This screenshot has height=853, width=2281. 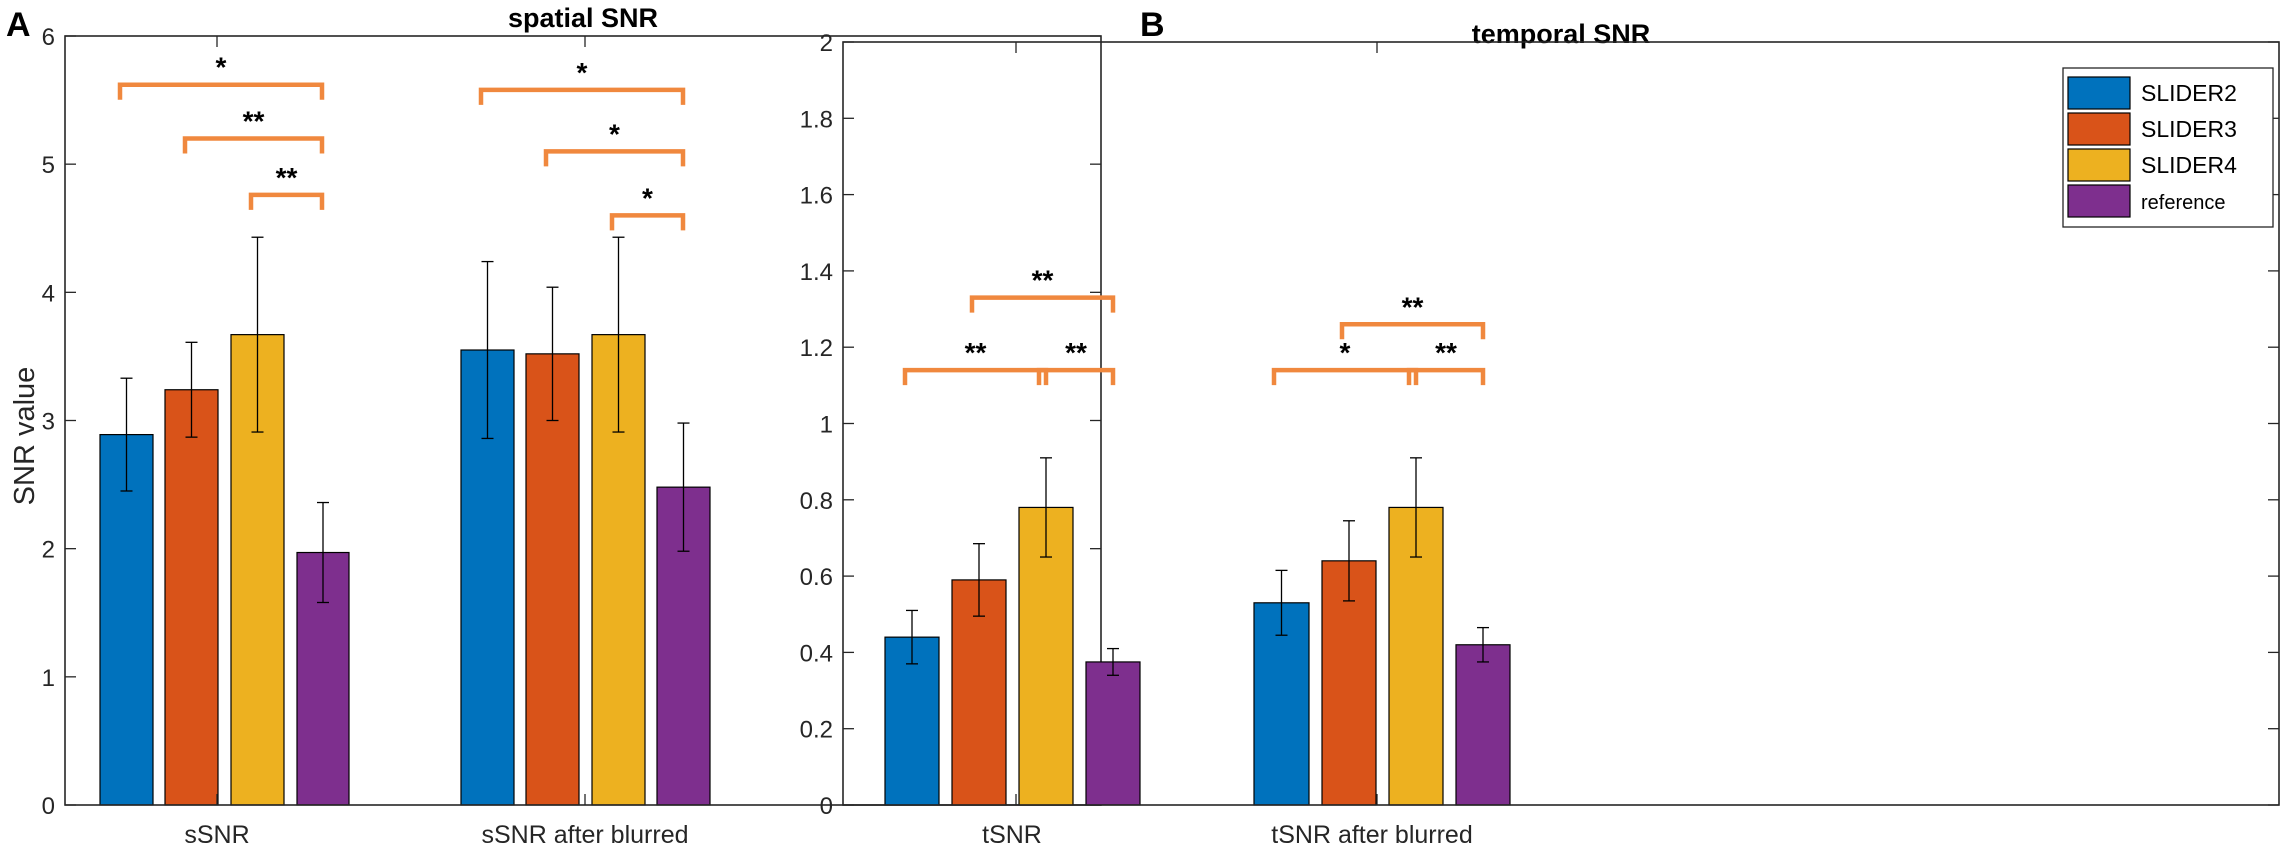 What do you see at coordinates (2099, 165) in the screenshot?
I see `legend-swatch-slider4` at bounding box center [2099, 165].